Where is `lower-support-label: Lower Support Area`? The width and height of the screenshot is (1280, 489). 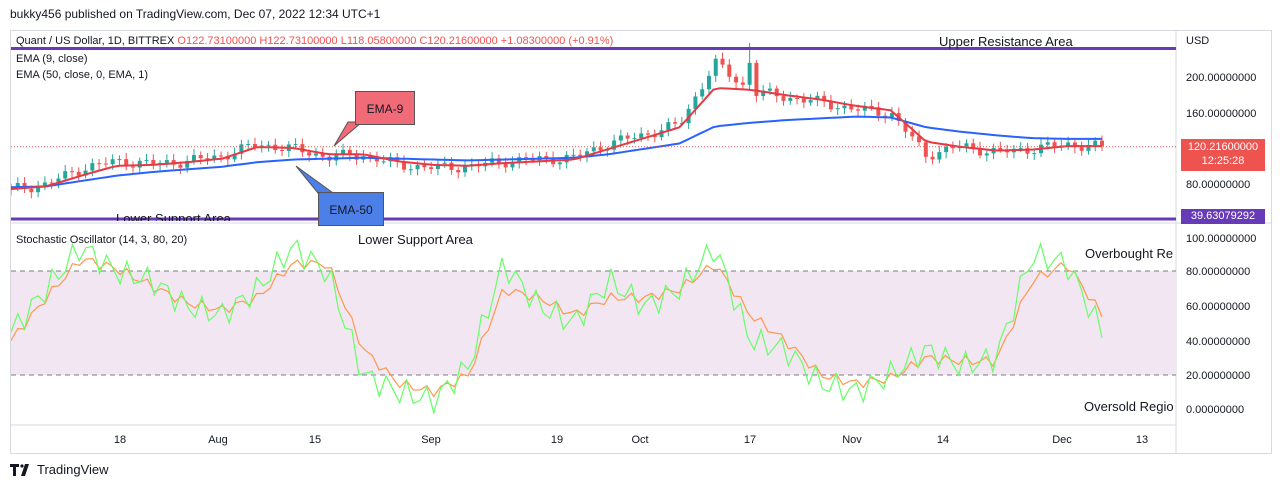 lower-support-label: Lower Support Area is located at coordinates (415, 239).